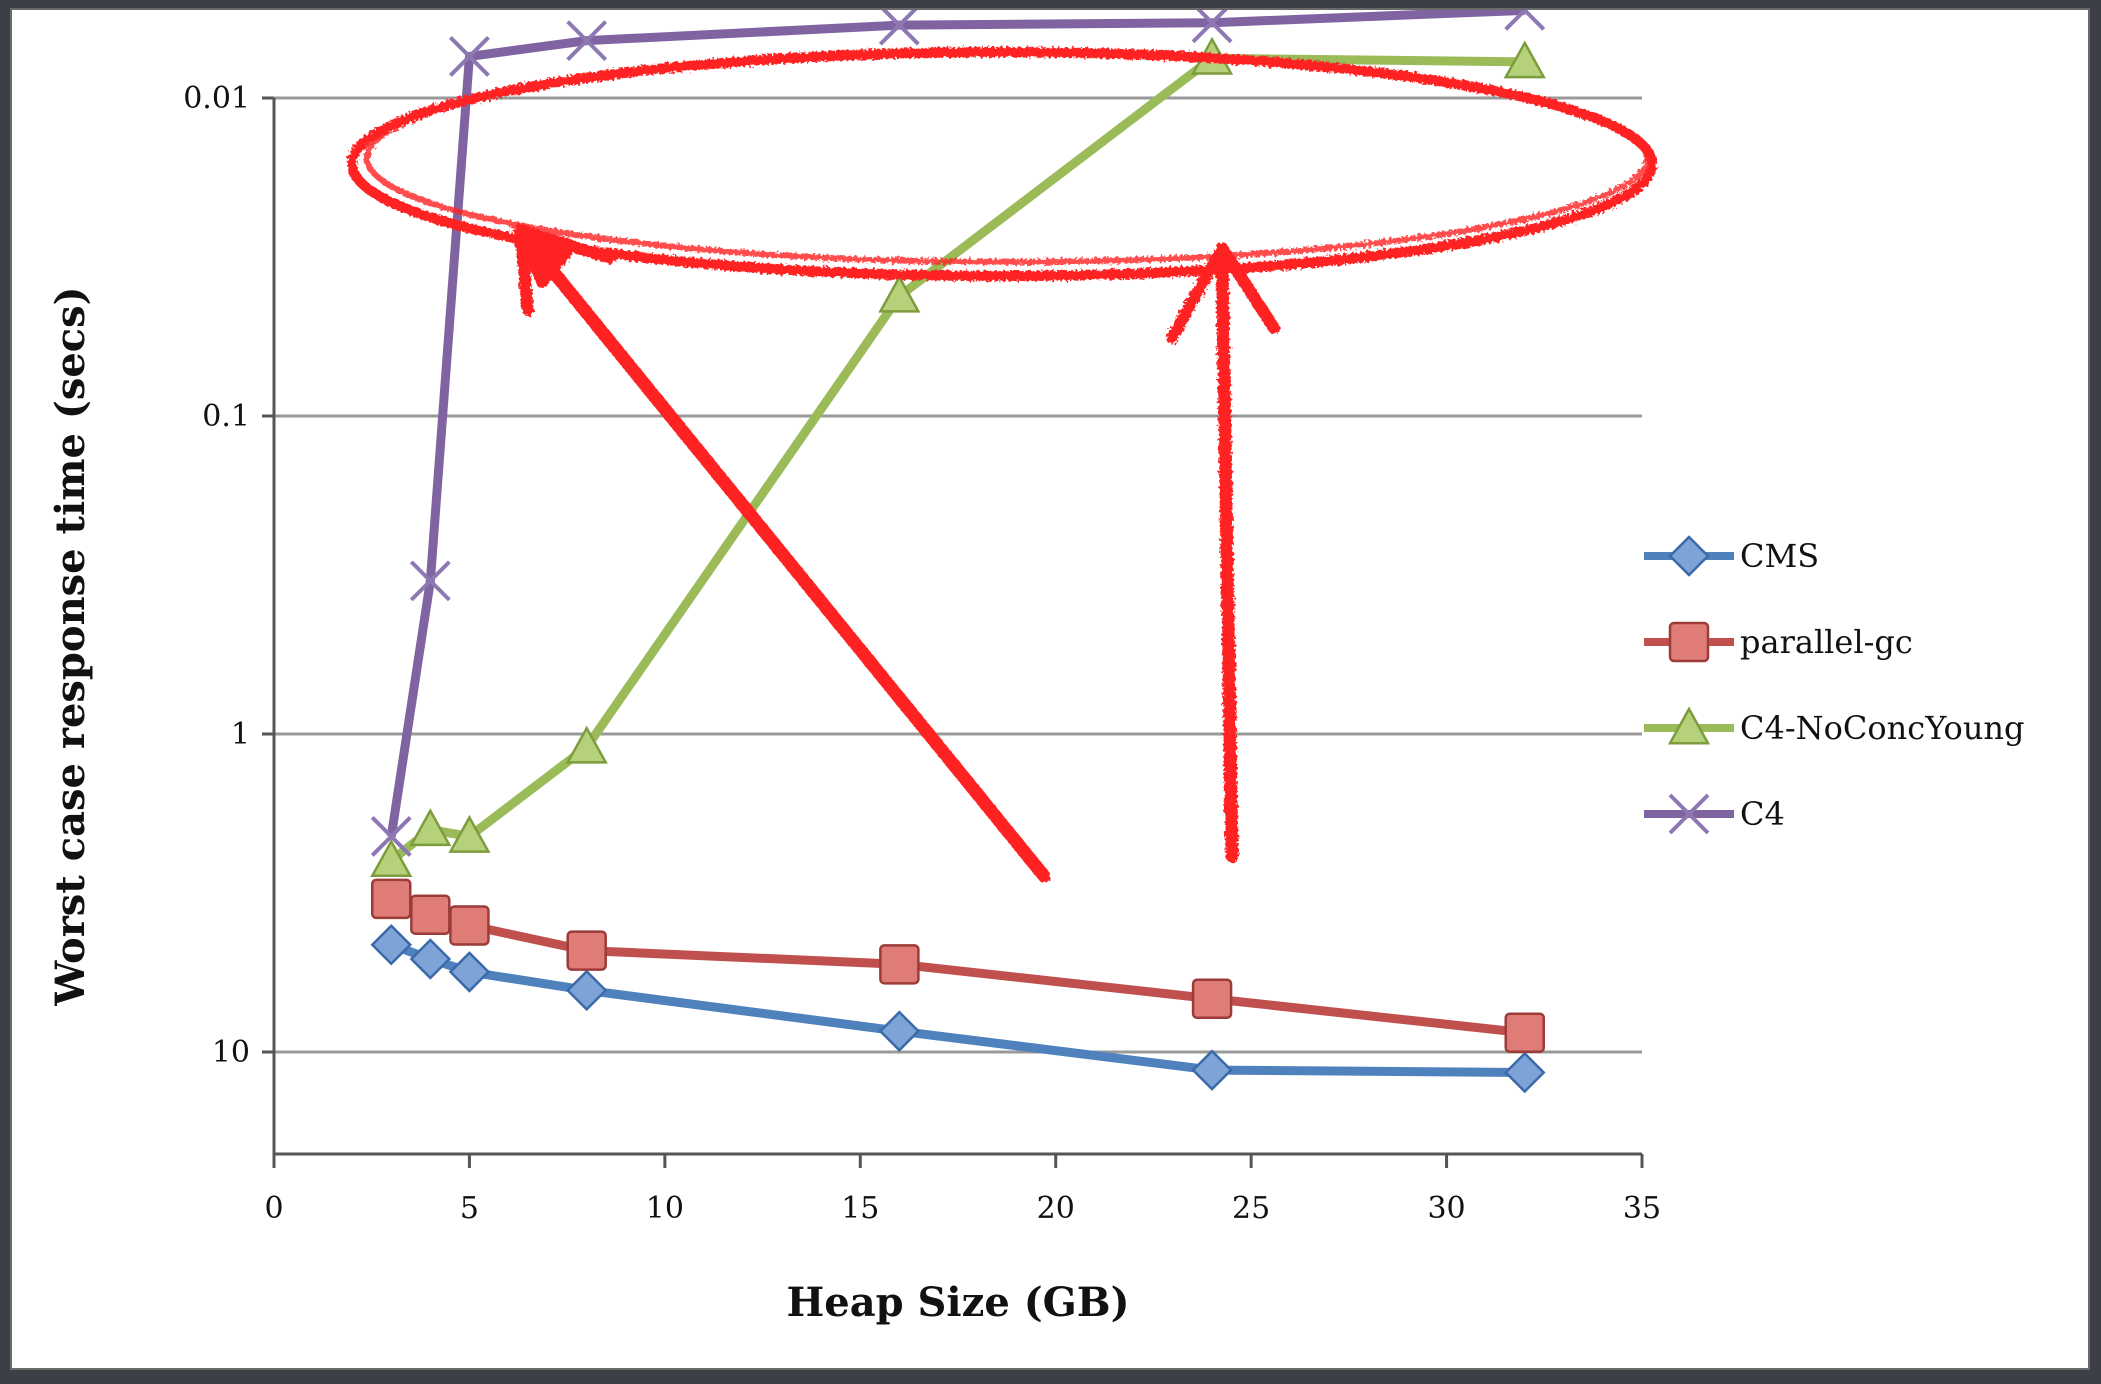  What do you see at coordinates (1689, 556) in the screenshot?
I see `legend-marker-CMS` at bounding box center [1689, 556].